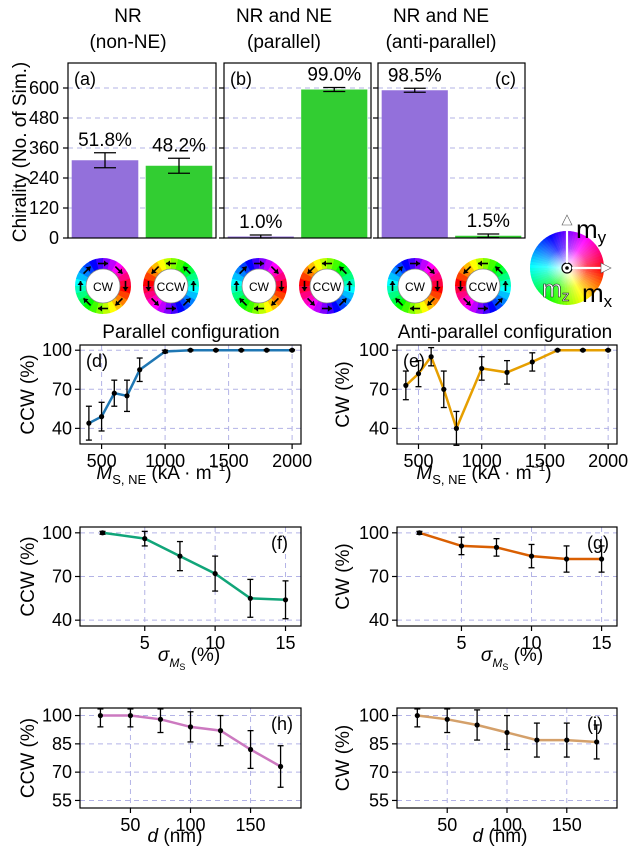  What do you see at coordinates (602, 237) in the screenshot?
I see `my-sub: y` at bounding box center [602, 237].